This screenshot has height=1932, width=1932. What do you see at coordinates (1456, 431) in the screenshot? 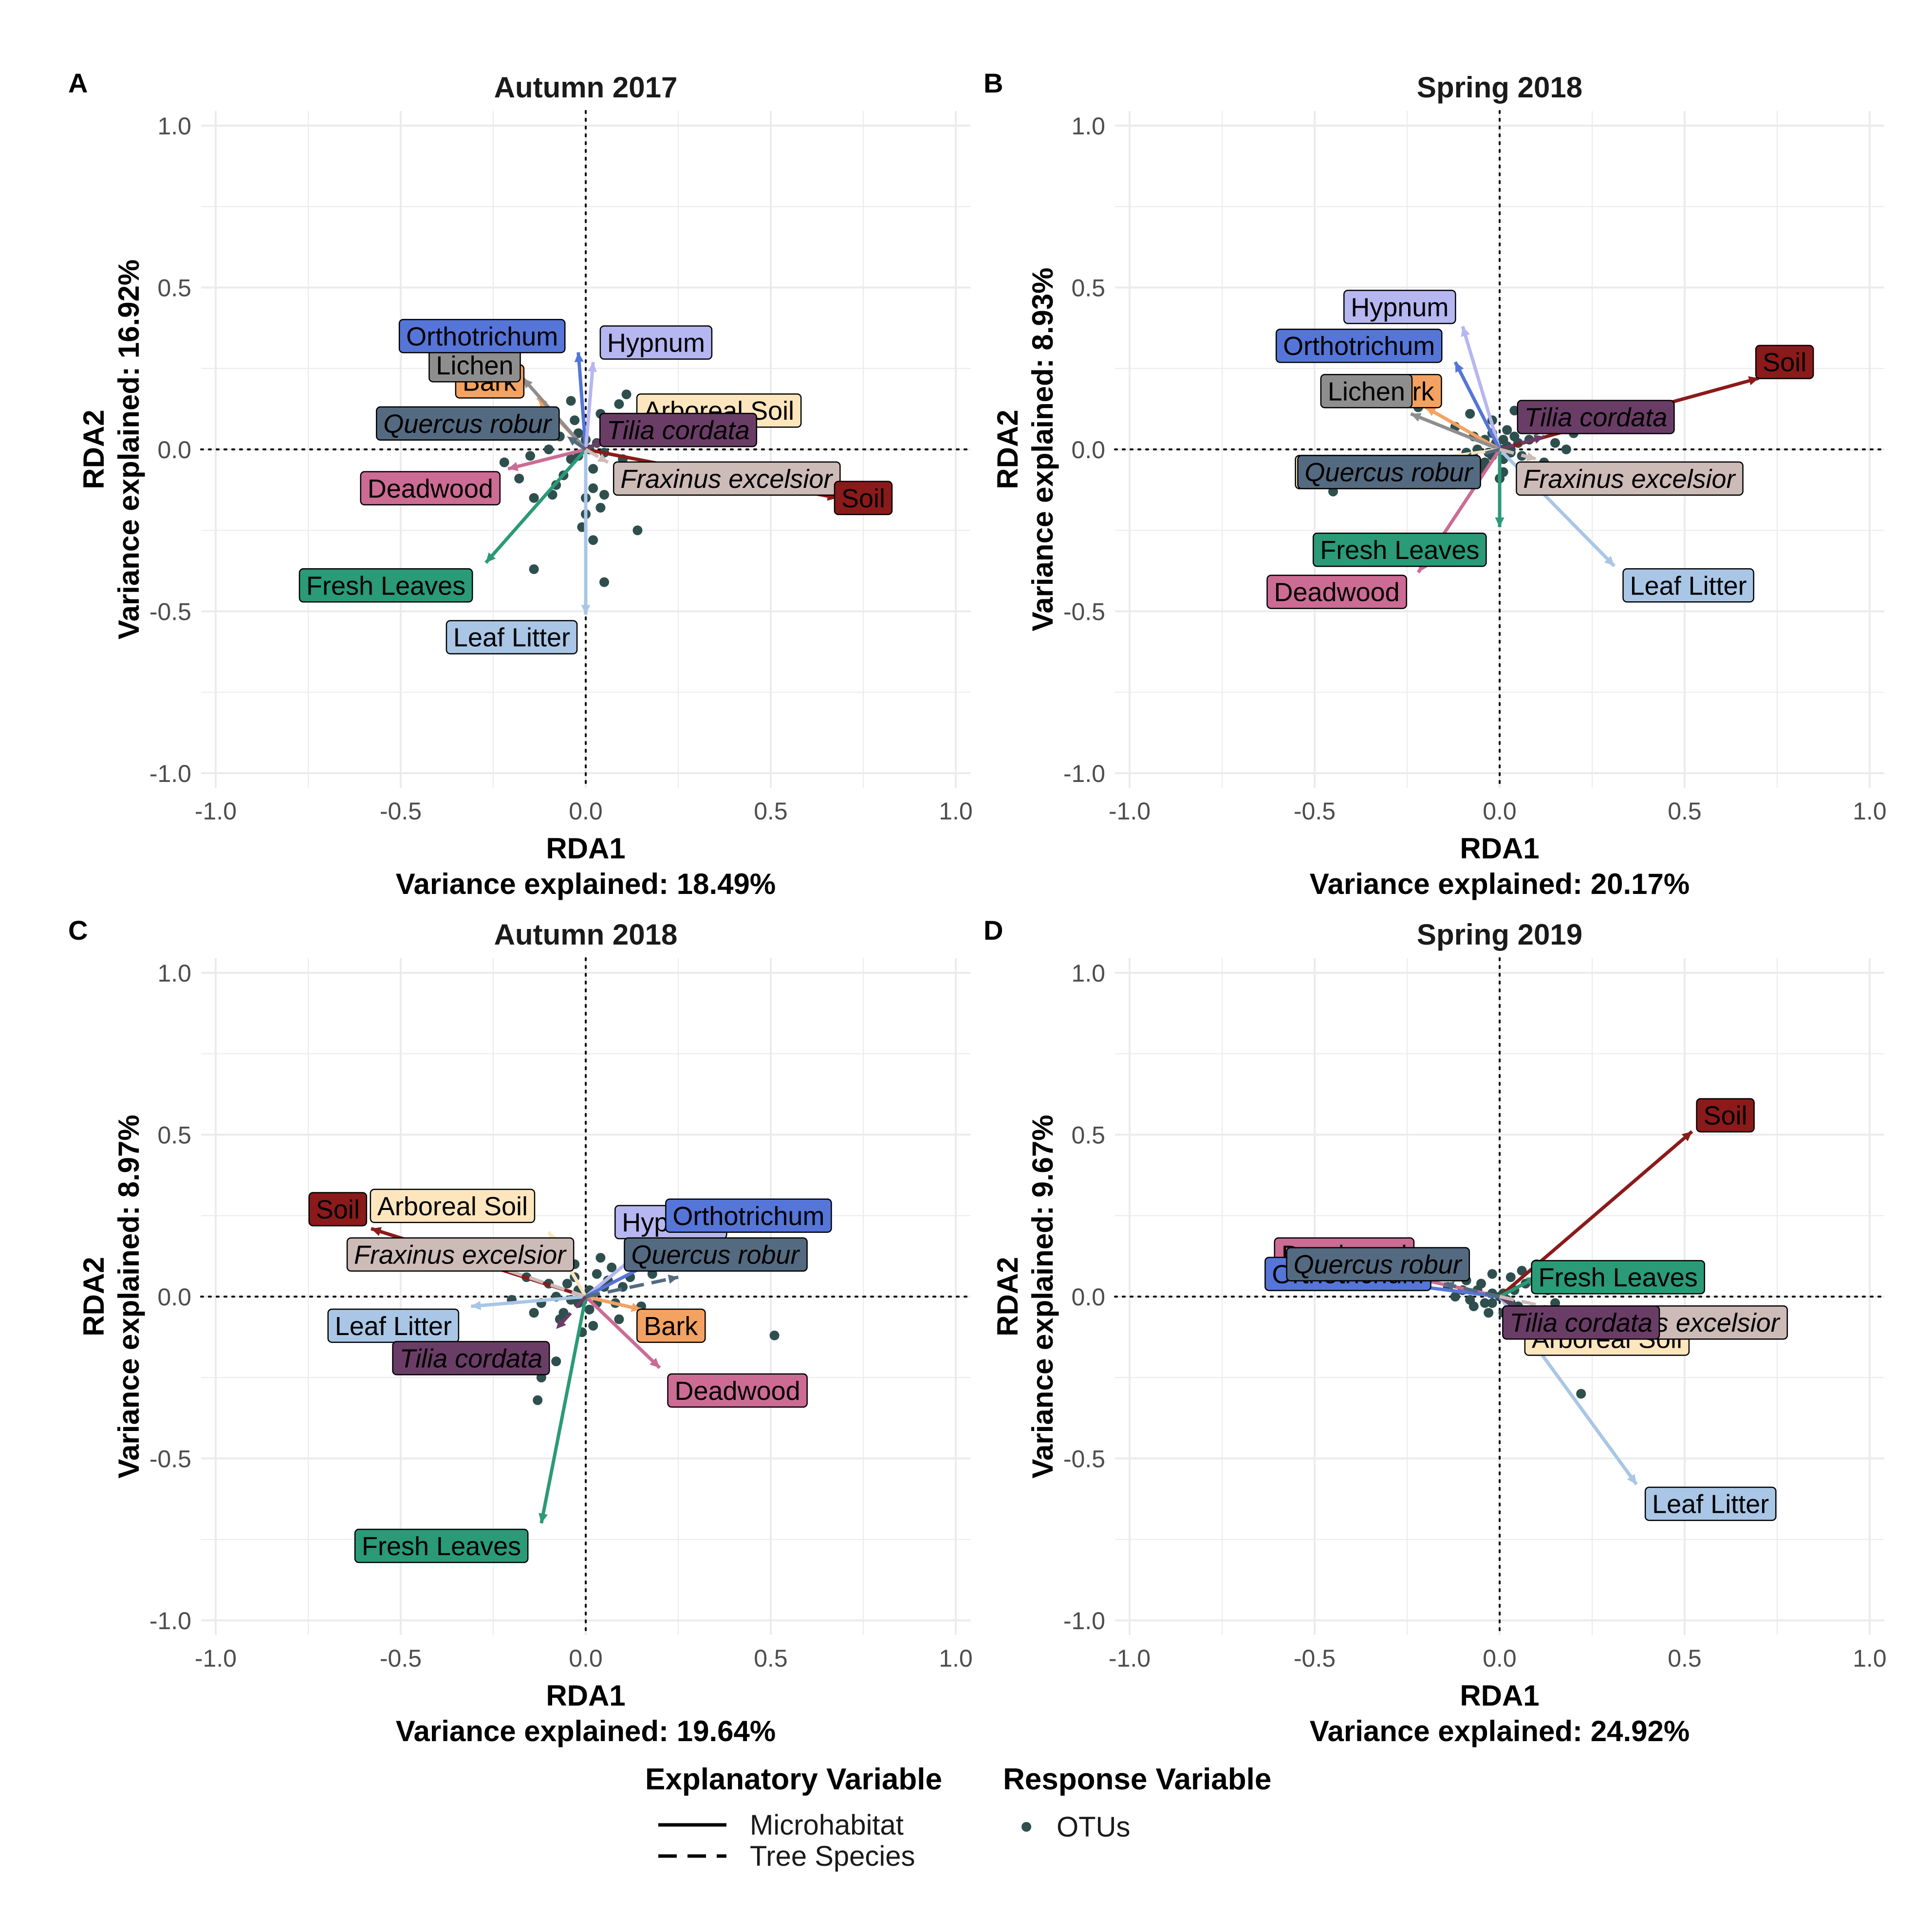
I see `arrow-lichen` at bounding box center [1456, 431].